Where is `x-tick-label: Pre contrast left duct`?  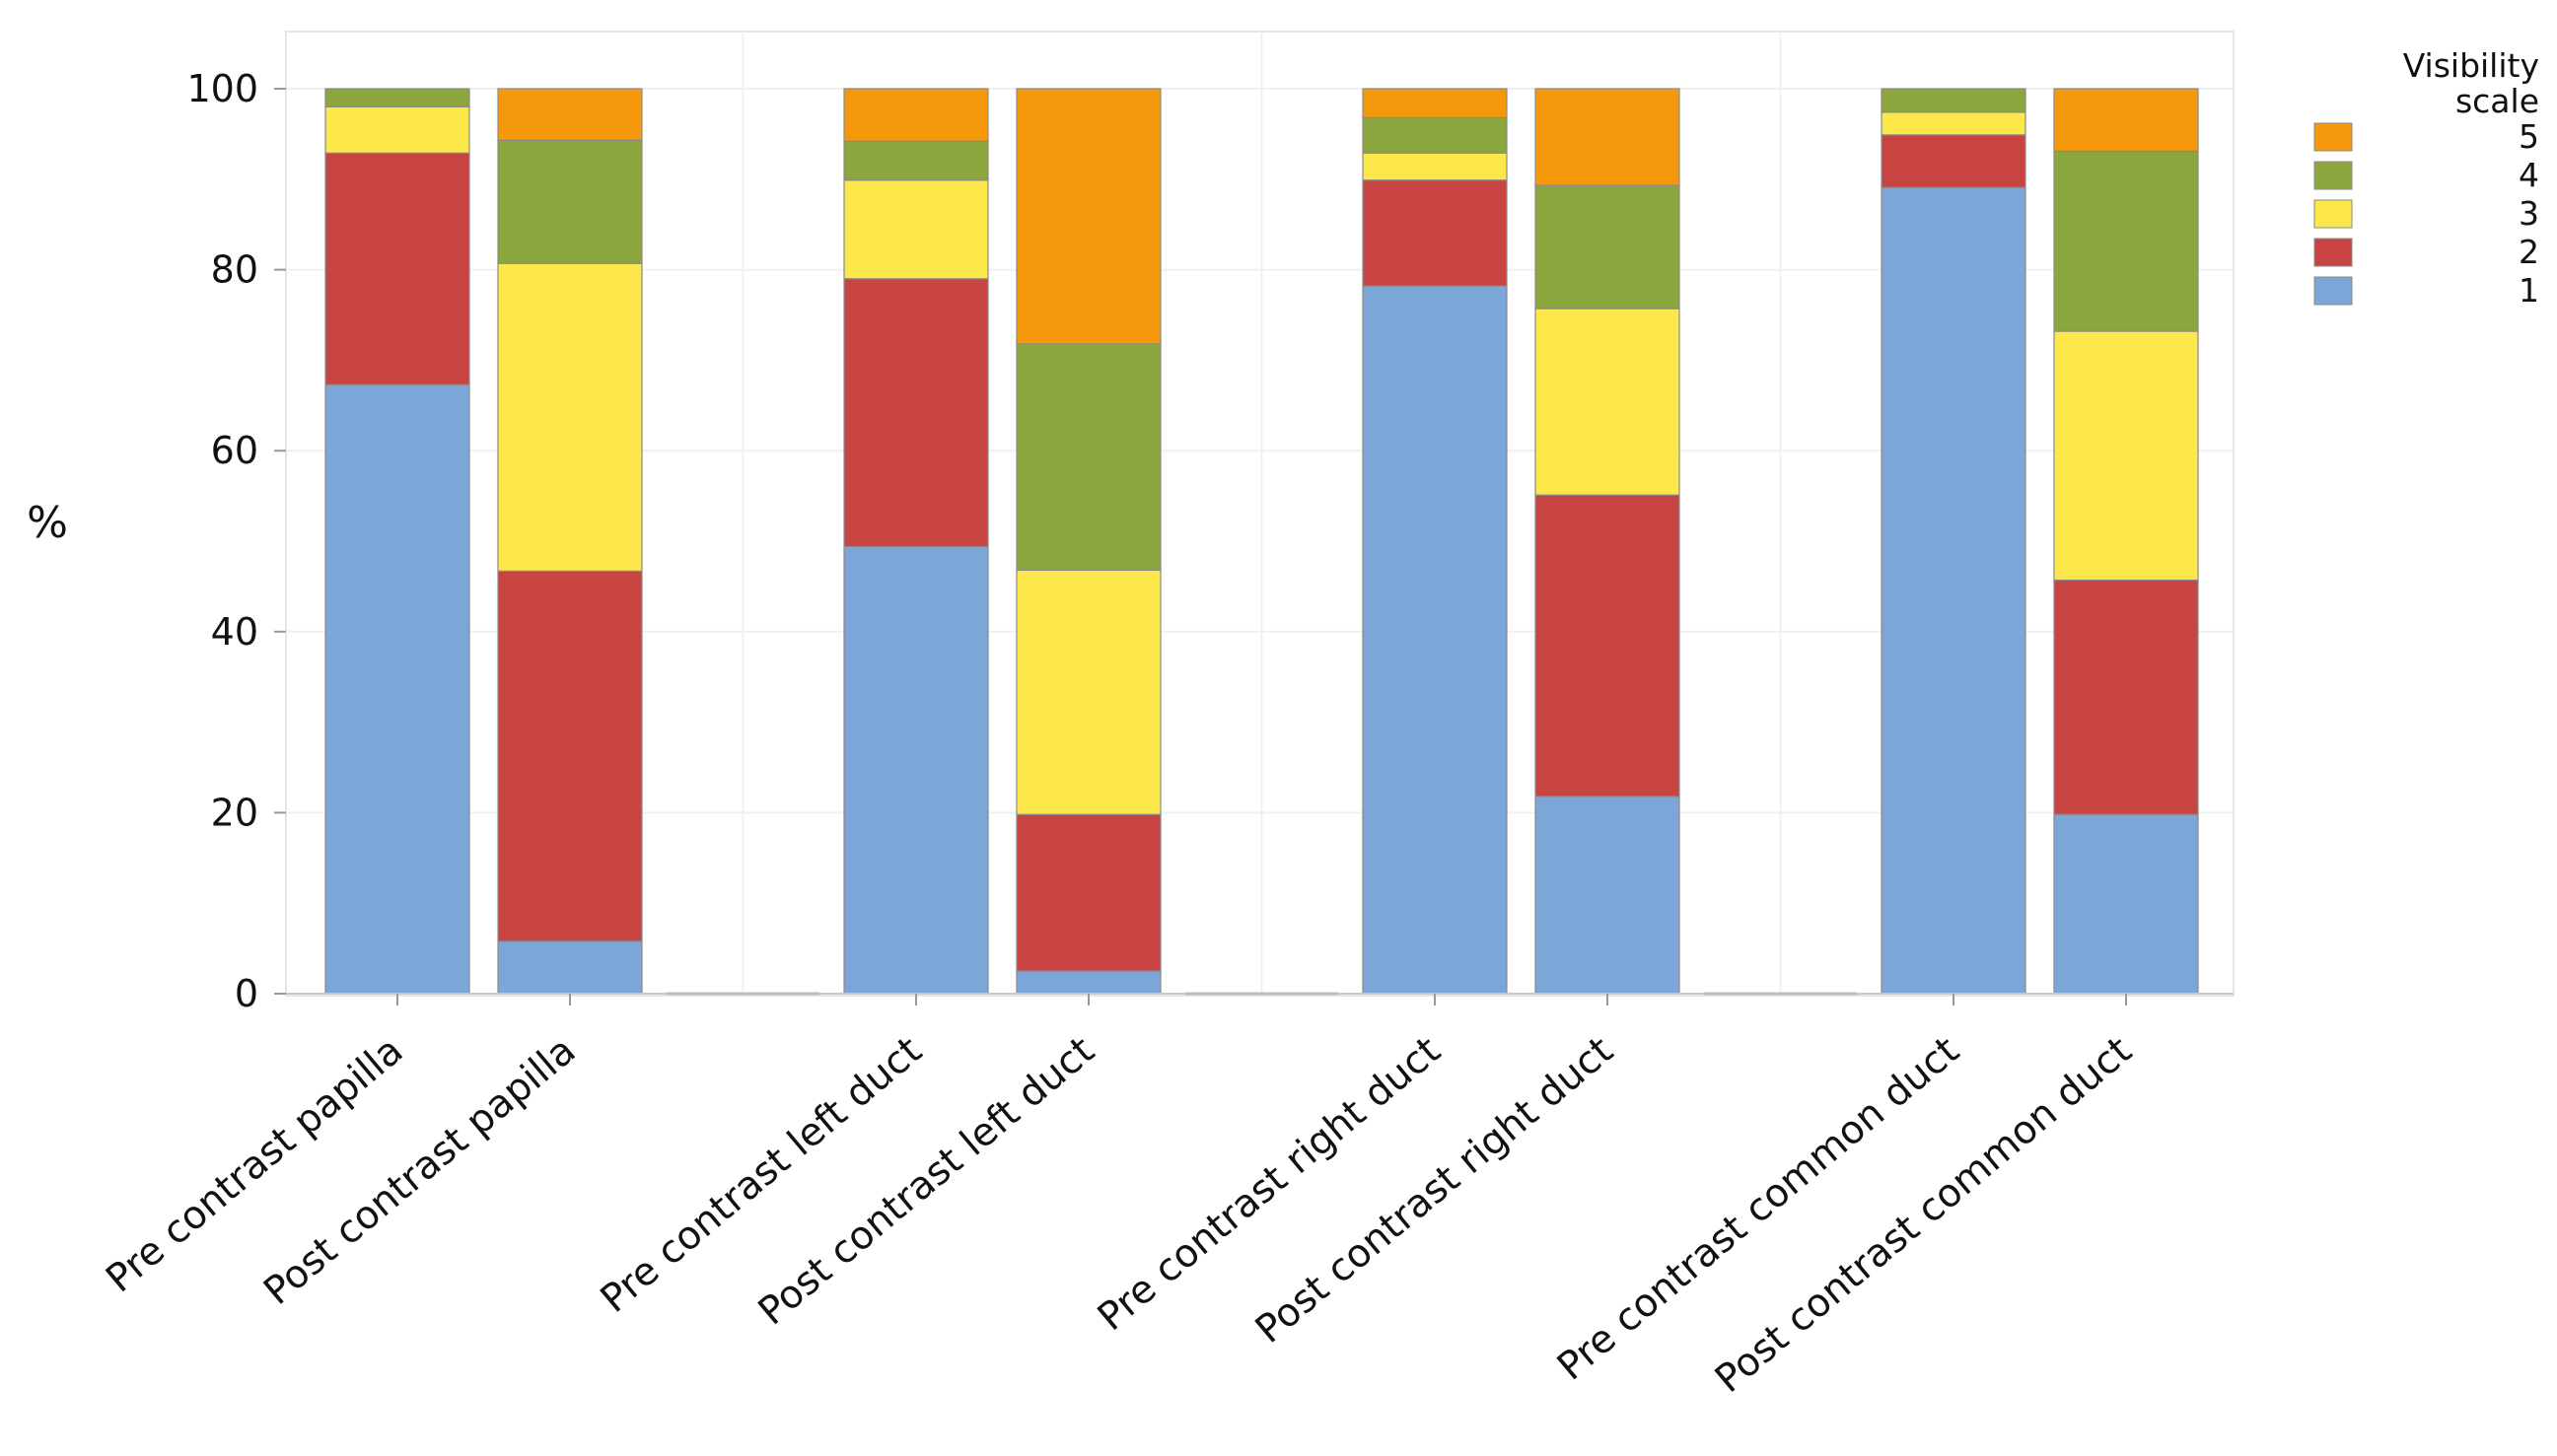
x-tick-label: Pre contrast left duct is located at coordinates (762, 1175).